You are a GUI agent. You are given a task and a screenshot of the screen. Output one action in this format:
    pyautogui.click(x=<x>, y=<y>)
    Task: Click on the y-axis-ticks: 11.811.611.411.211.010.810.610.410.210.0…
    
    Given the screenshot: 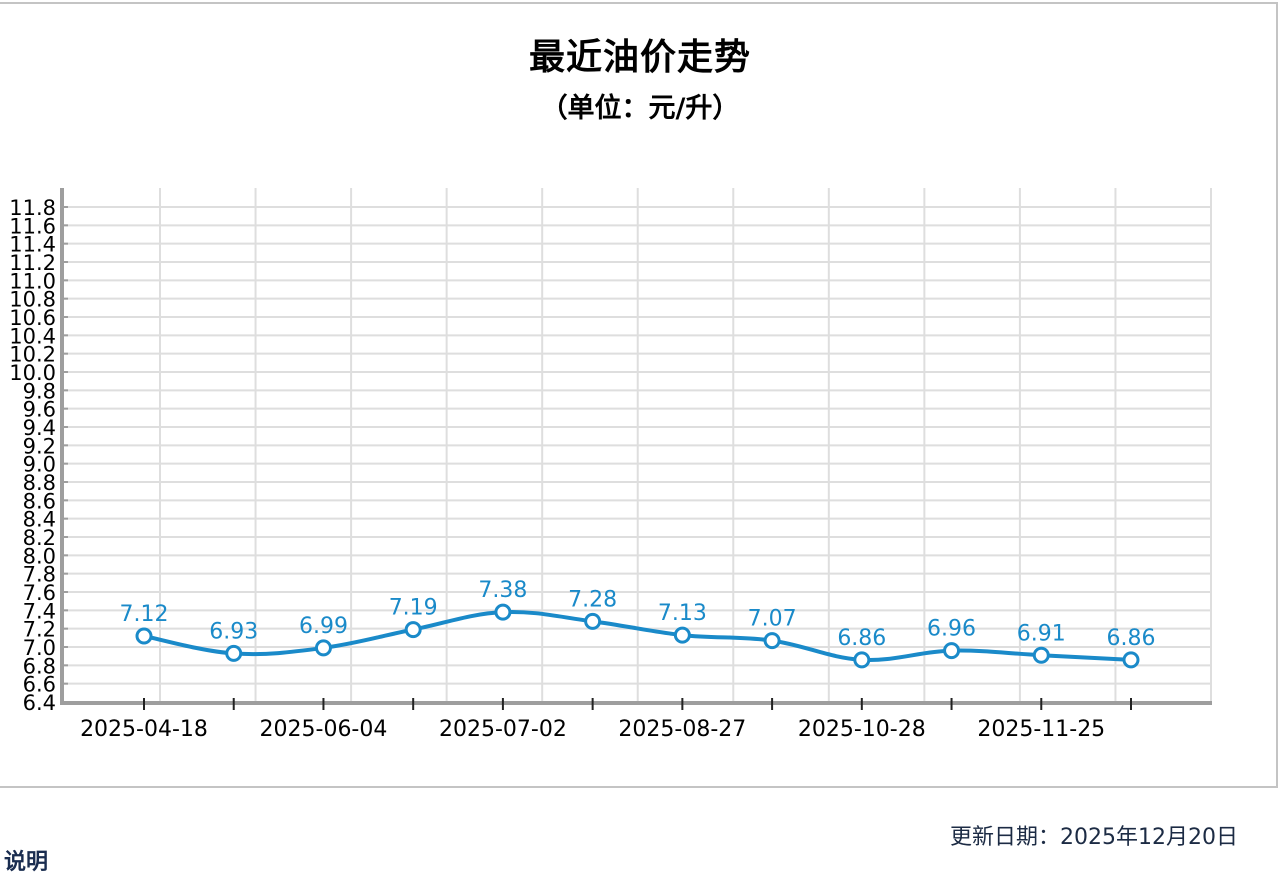 What is the action you would take?
    pyautogui.click(x=38, y=455)
    